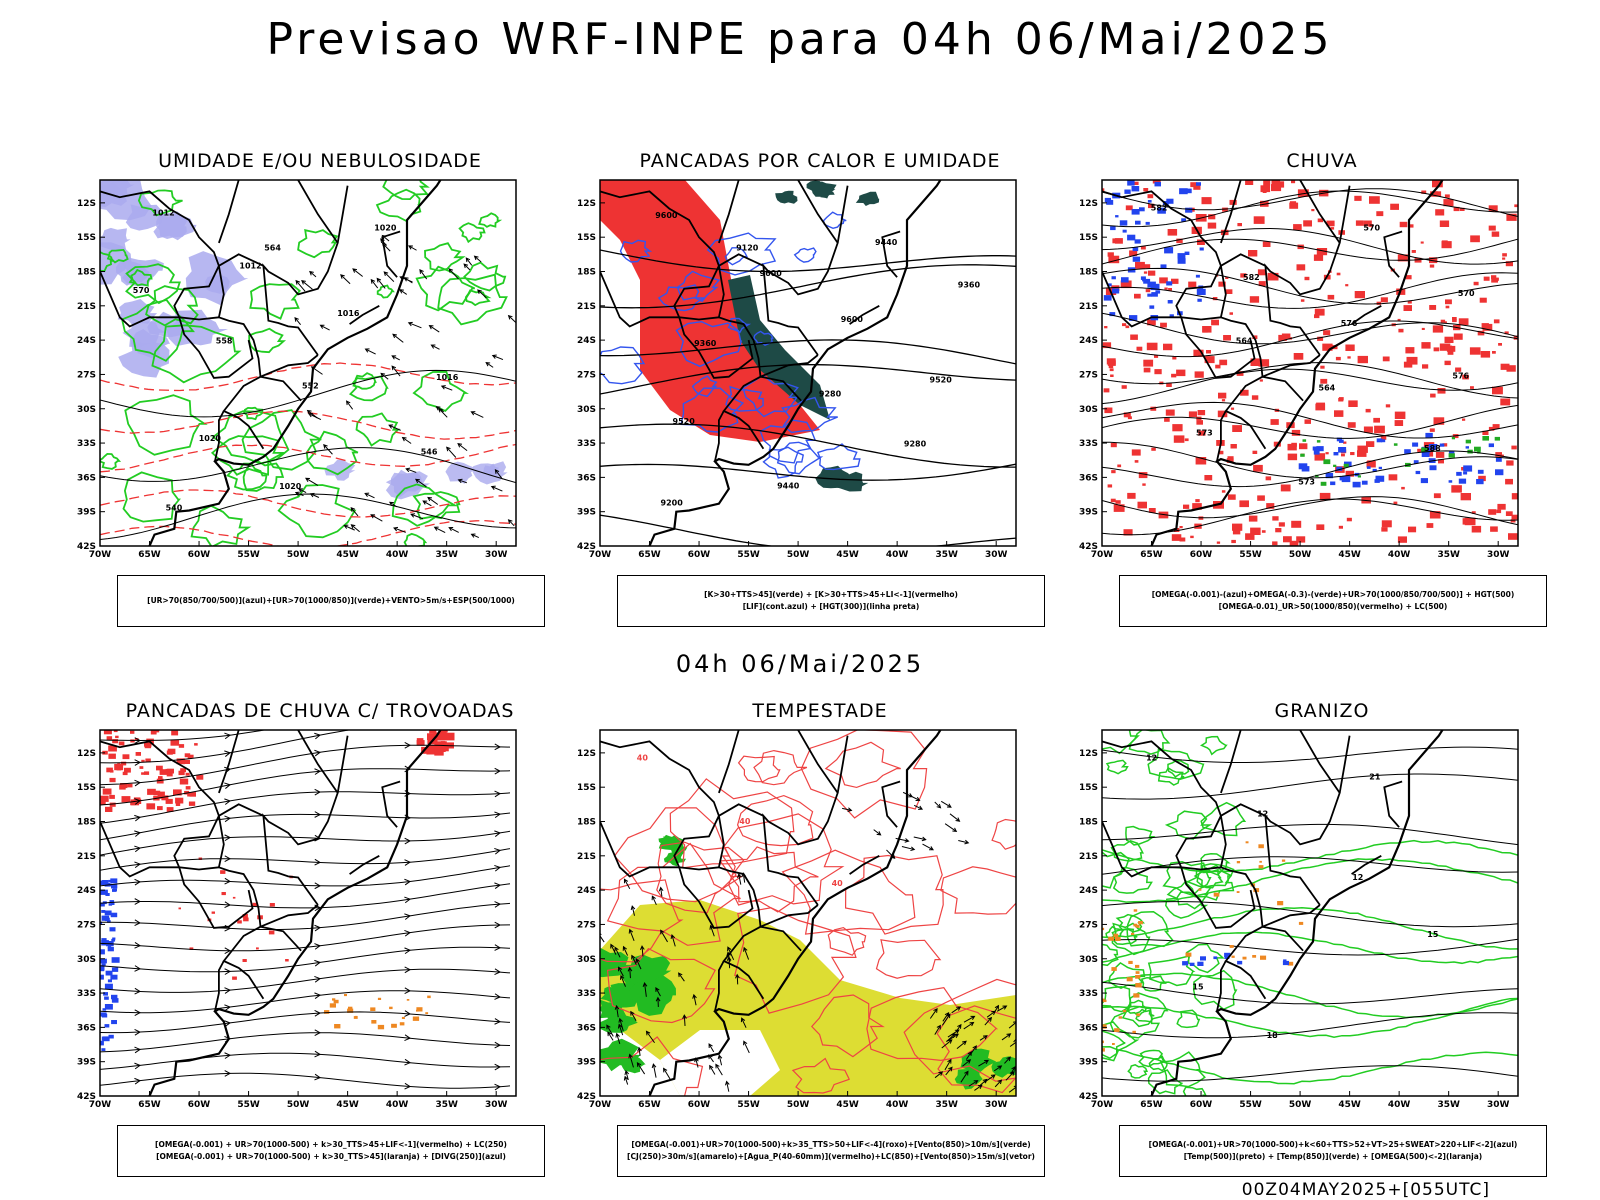  Describe the element at coordinates (969, 285) in the screenshot. I see `contour-label: 9360` at that location.